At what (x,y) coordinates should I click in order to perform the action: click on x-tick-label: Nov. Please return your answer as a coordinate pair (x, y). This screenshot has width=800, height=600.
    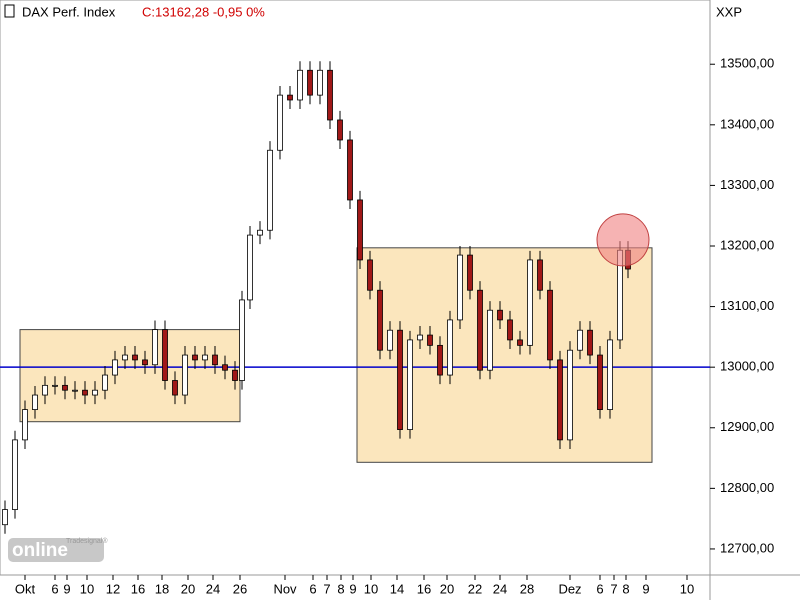
    Looking at the image, I should click on (285, 588).